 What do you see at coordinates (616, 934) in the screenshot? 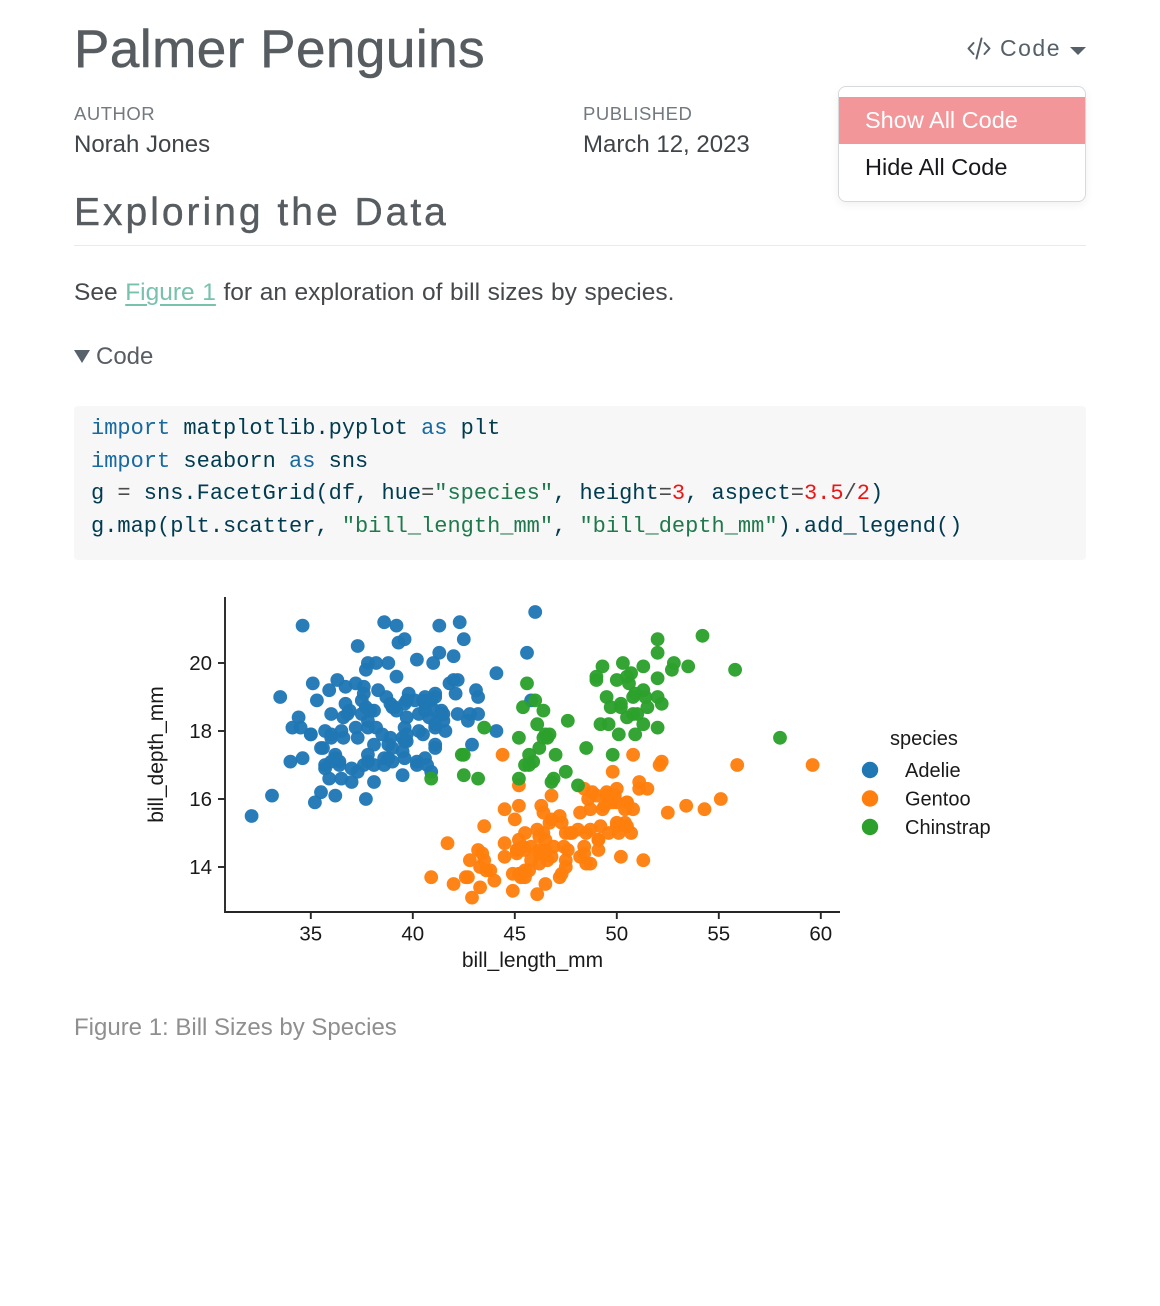
I see `svg-text: 50` at bounding box center [616, 934].